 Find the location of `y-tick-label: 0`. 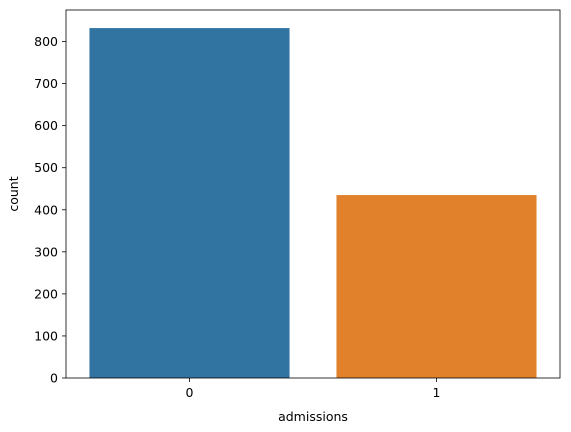

y-tick-label: 0 is located at coordinates (54, 378).